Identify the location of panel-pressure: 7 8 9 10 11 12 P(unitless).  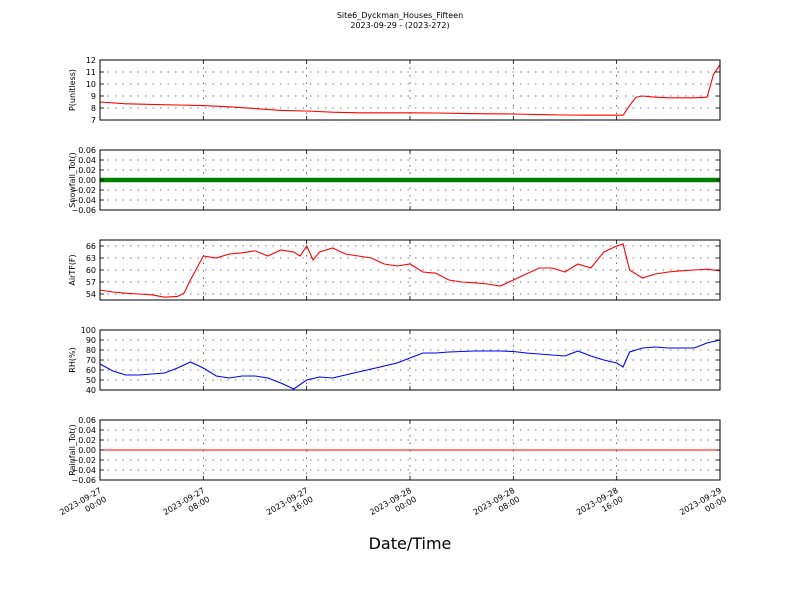
(394, 90).